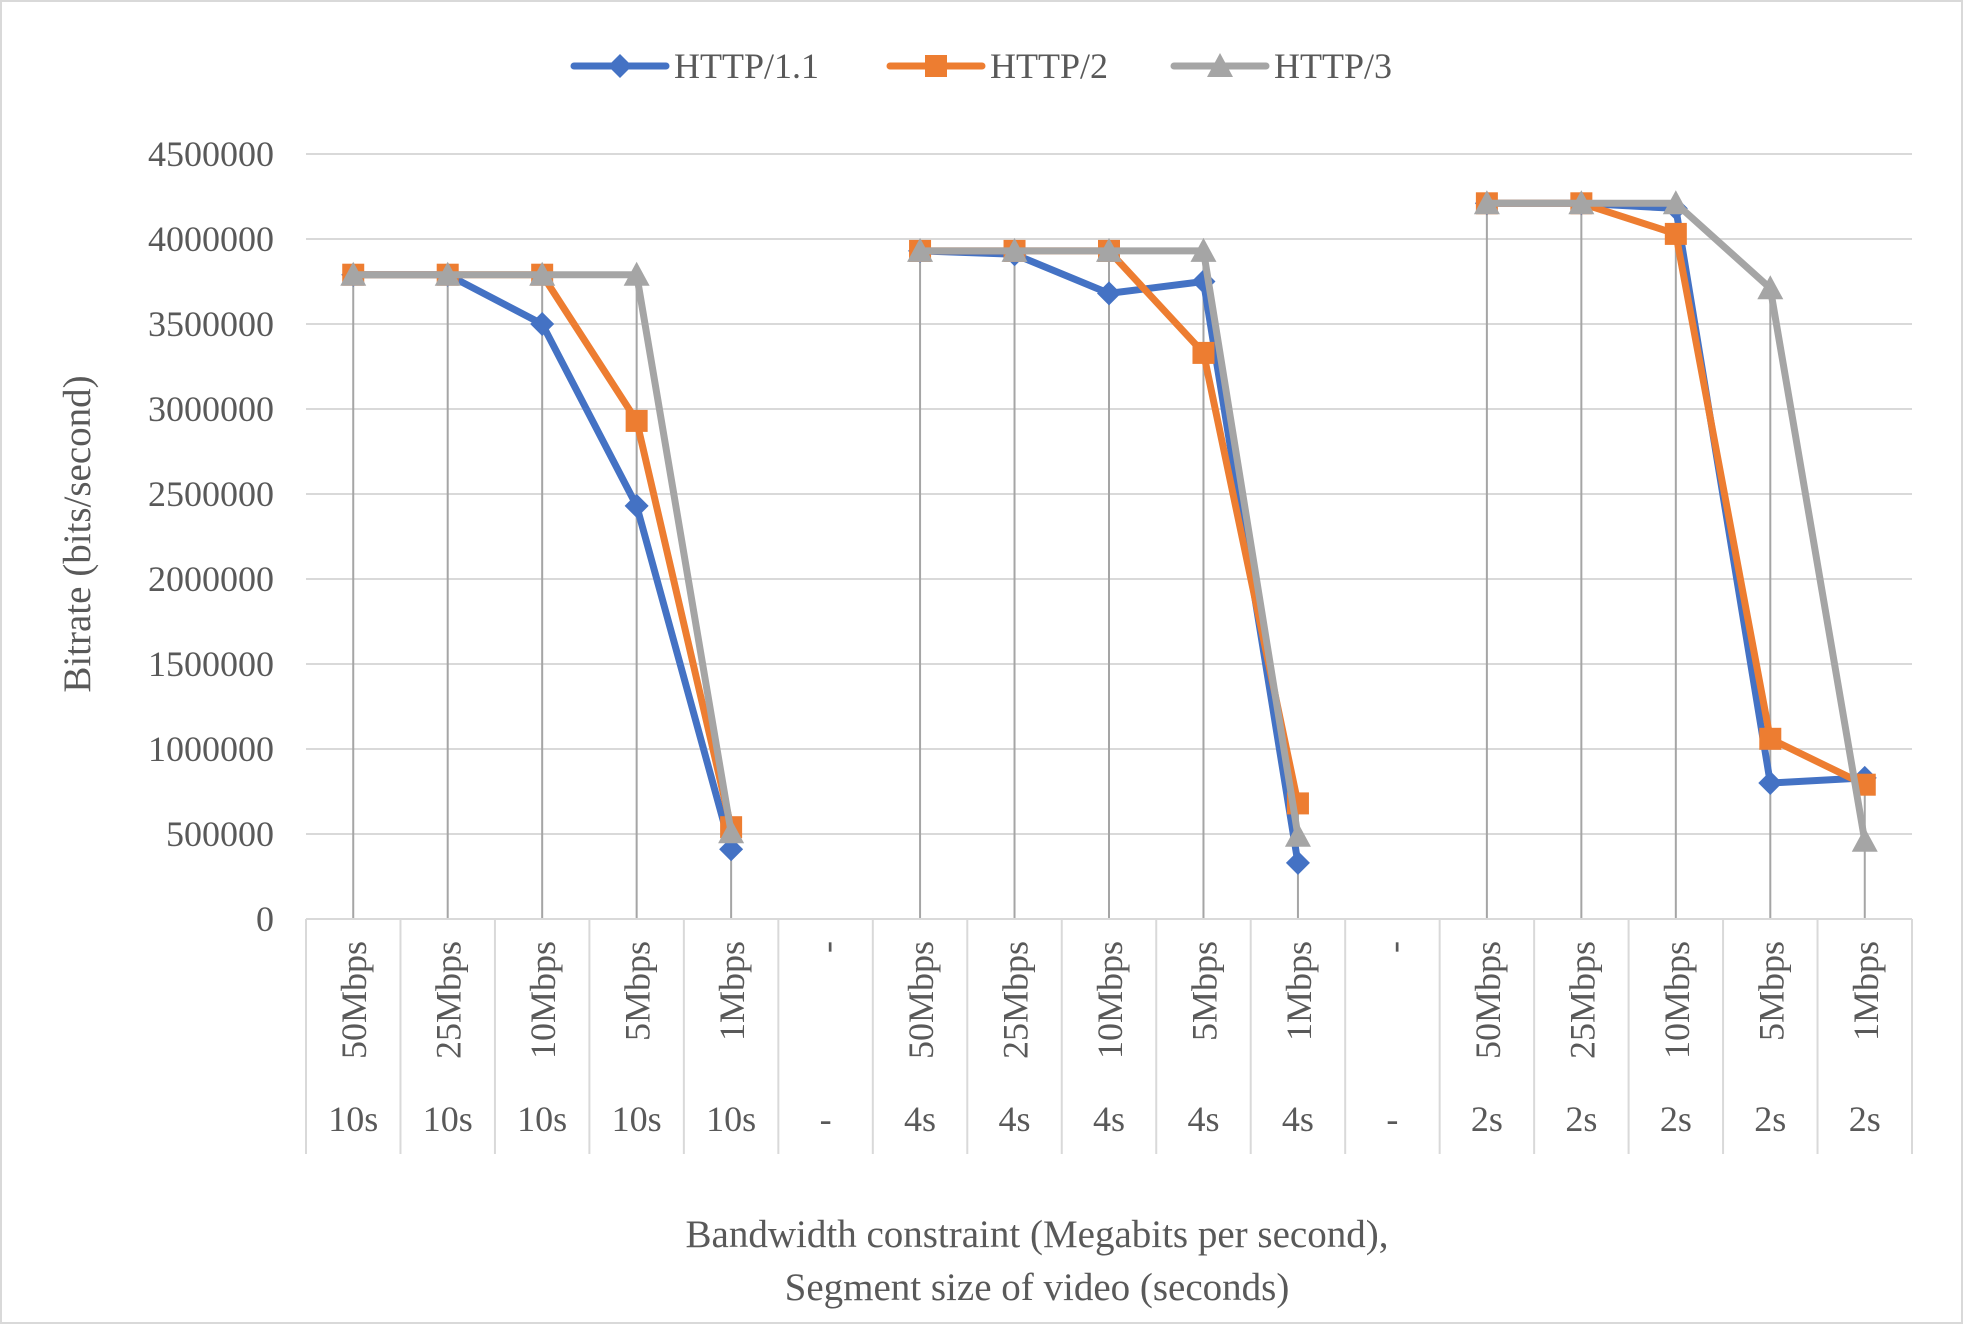 This screenshot has height=1326, width=1963. Describe the element at coordinates (211, 749) in the screenshot. I see `y-tick-label: 1000000` at that location.